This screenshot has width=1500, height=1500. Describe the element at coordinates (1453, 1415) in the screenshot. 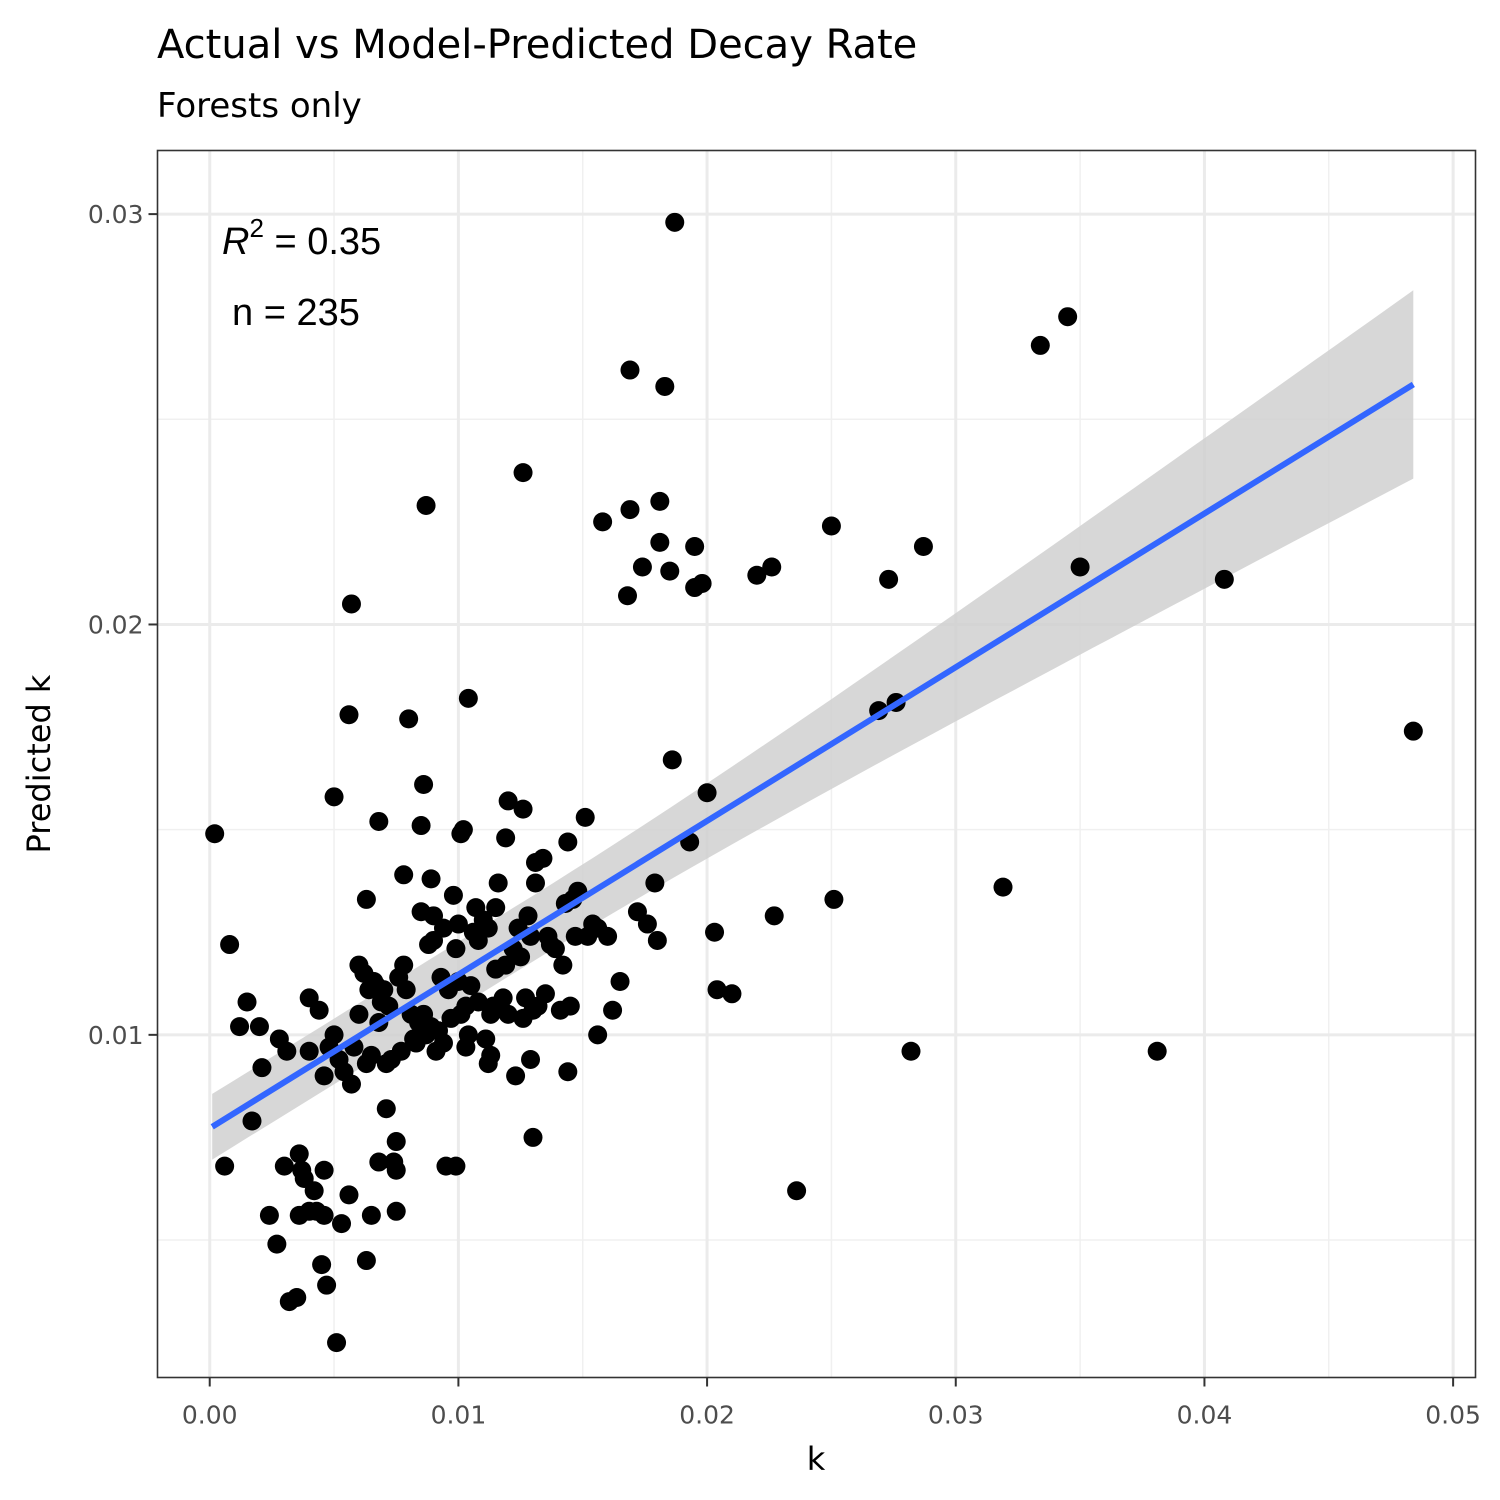

I see `x-tick-label: 0.05` at that location.